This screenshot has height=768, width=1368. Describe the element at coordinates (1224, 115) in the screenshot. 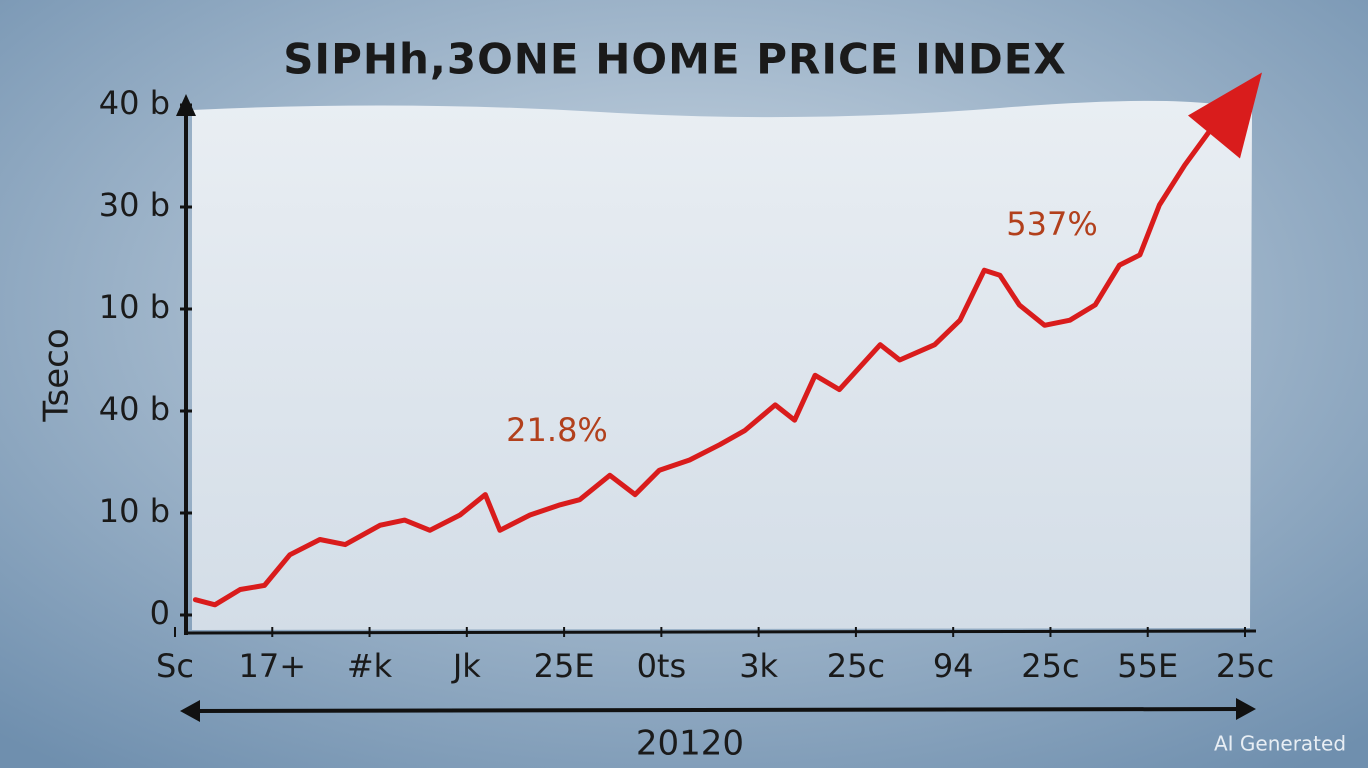

I see `trend-arrowhead` at that location.